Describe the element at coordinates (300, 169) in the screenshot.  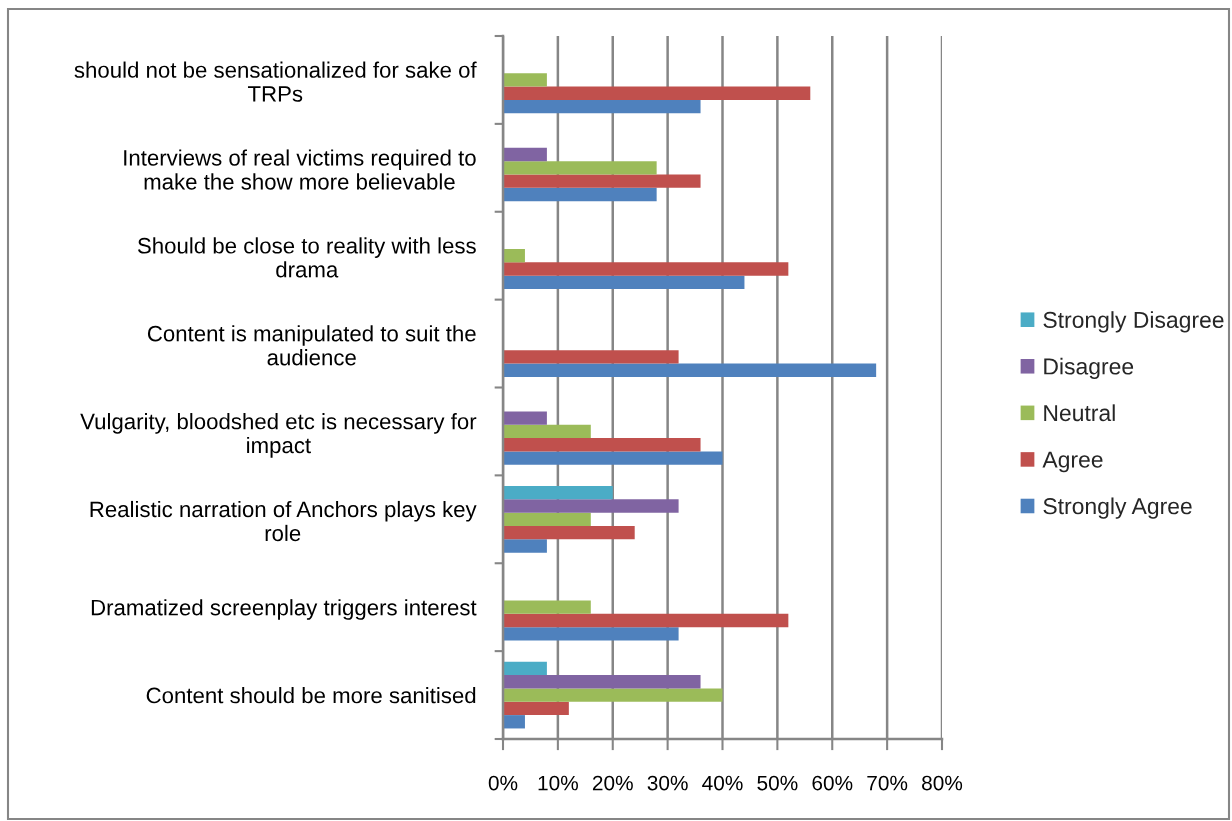
I see `y-tick-label: Interviews of real victims required to make the show more believable` at that location.